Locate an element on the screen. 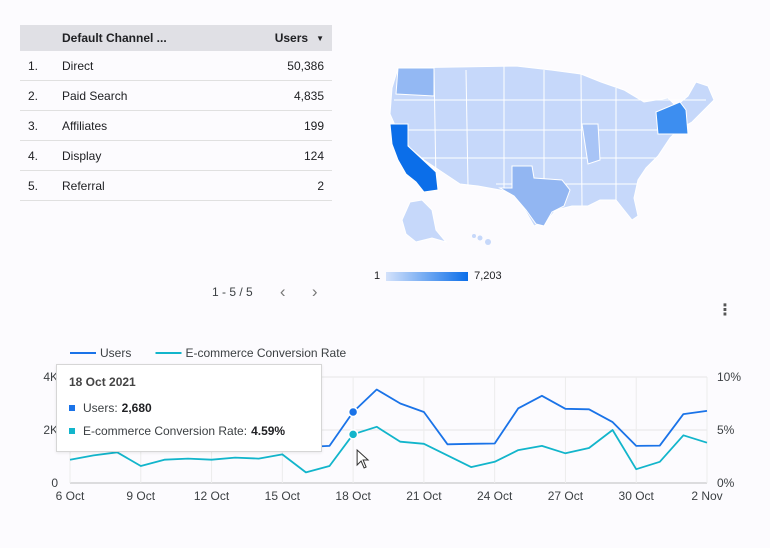 This screenshot has height=548, width=770. row-channel: Display is located at coordinates (82, 155).